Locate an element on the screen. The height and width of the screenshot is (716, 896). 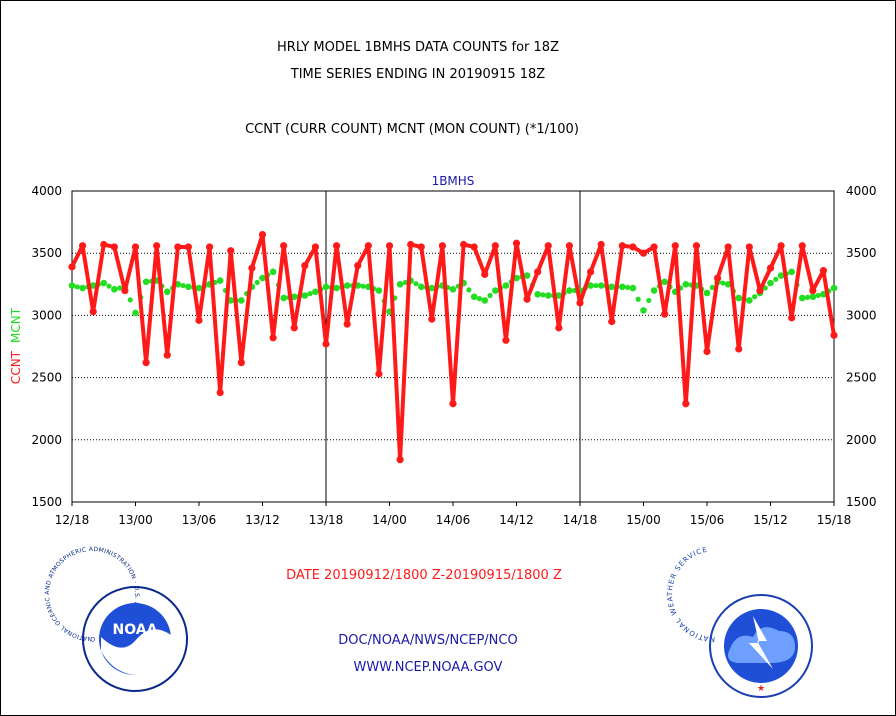
y-tick-label-left: 4000 is located at coordinates (46, 191).